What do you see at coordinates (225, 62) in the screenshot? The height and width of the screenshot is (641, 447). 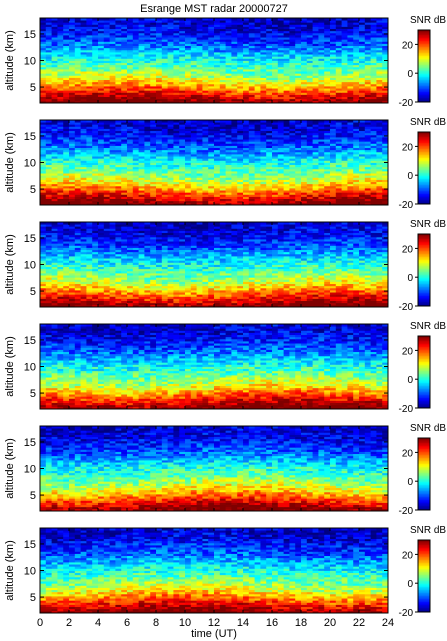 I see `panel-1: 5 10 15 altitude (km) -20 0 20 SNR dB` at bounding box center [225, 62].